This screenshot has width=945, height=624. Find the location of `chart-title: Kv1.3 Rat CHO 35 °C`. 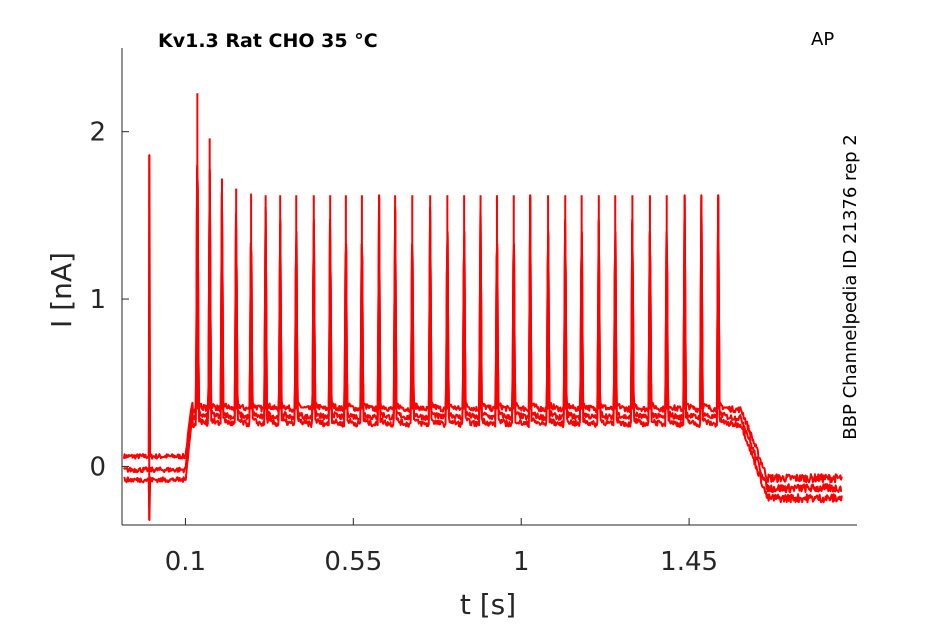

chart-title: Kv1.3 Rat CHO 35 °C is located at coordinates (268, 41).